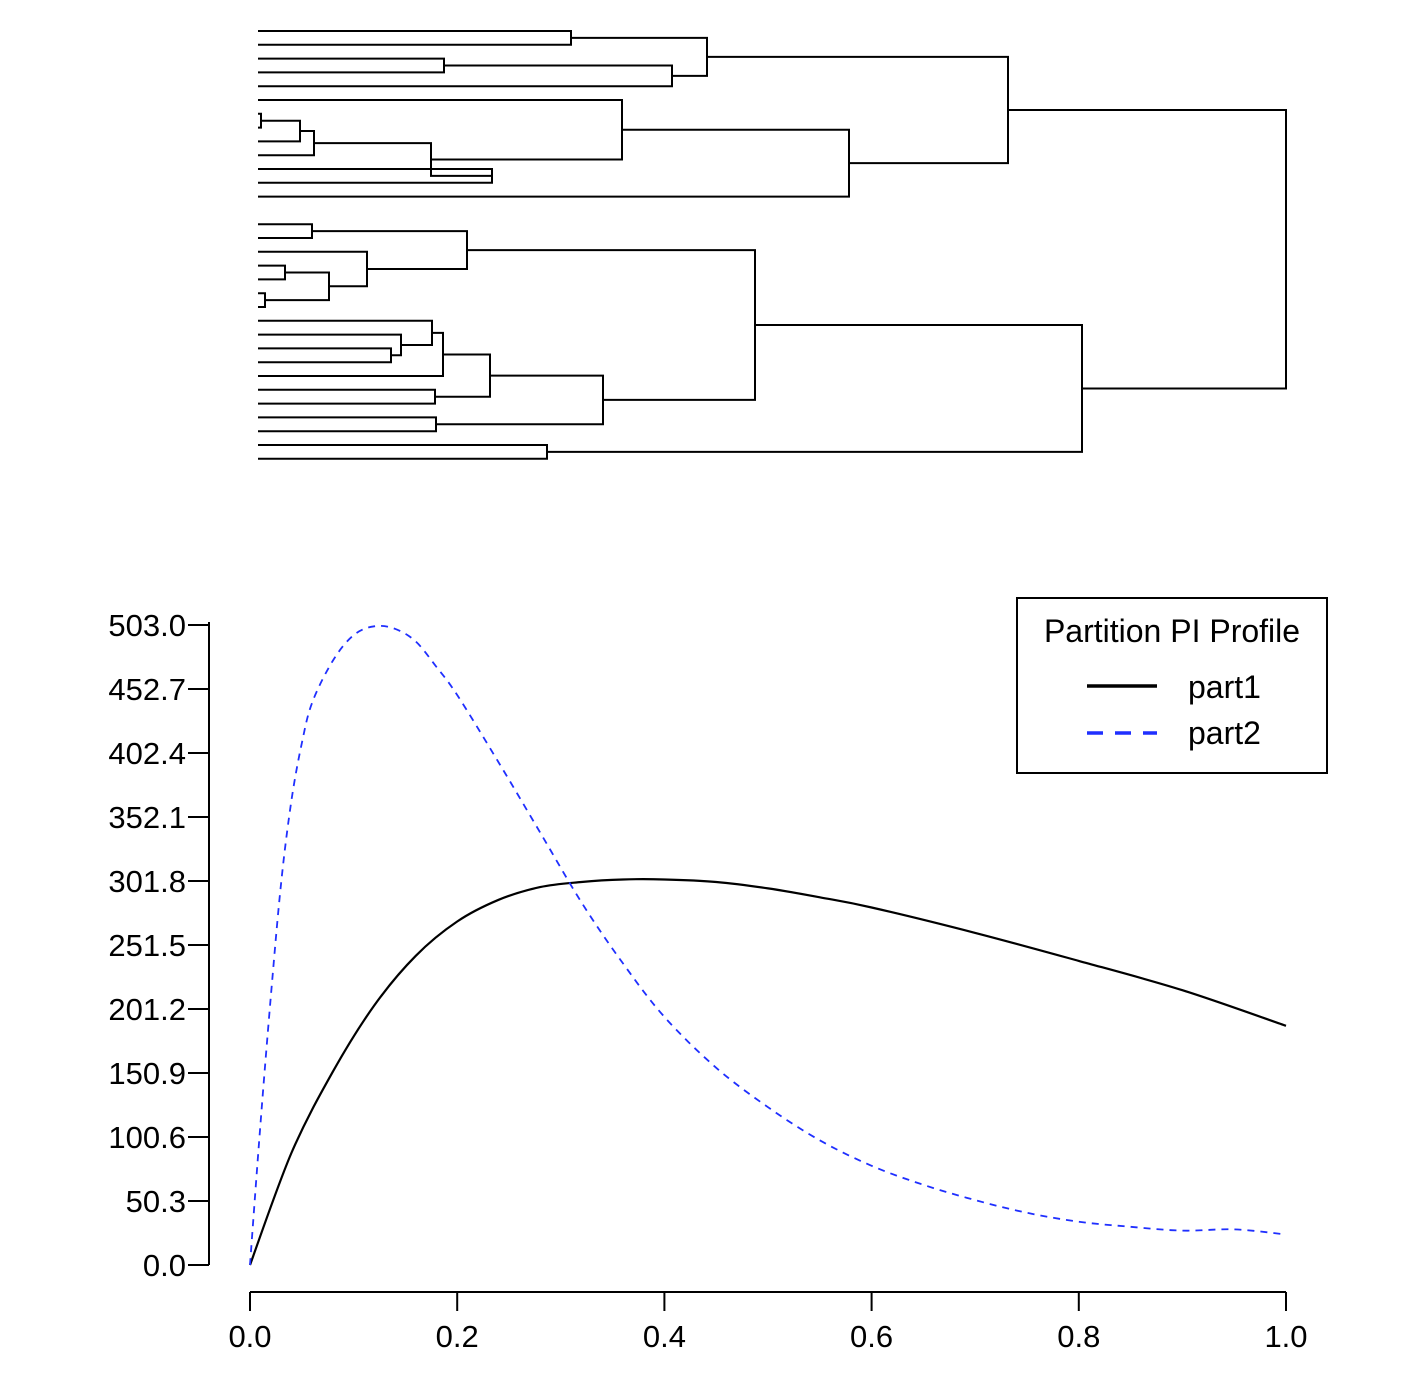  What do you see at coordinates (1078, 1336) in the screenshot?
I see `x-tick-label: 0.8` at bounding box center [1078, 1336].